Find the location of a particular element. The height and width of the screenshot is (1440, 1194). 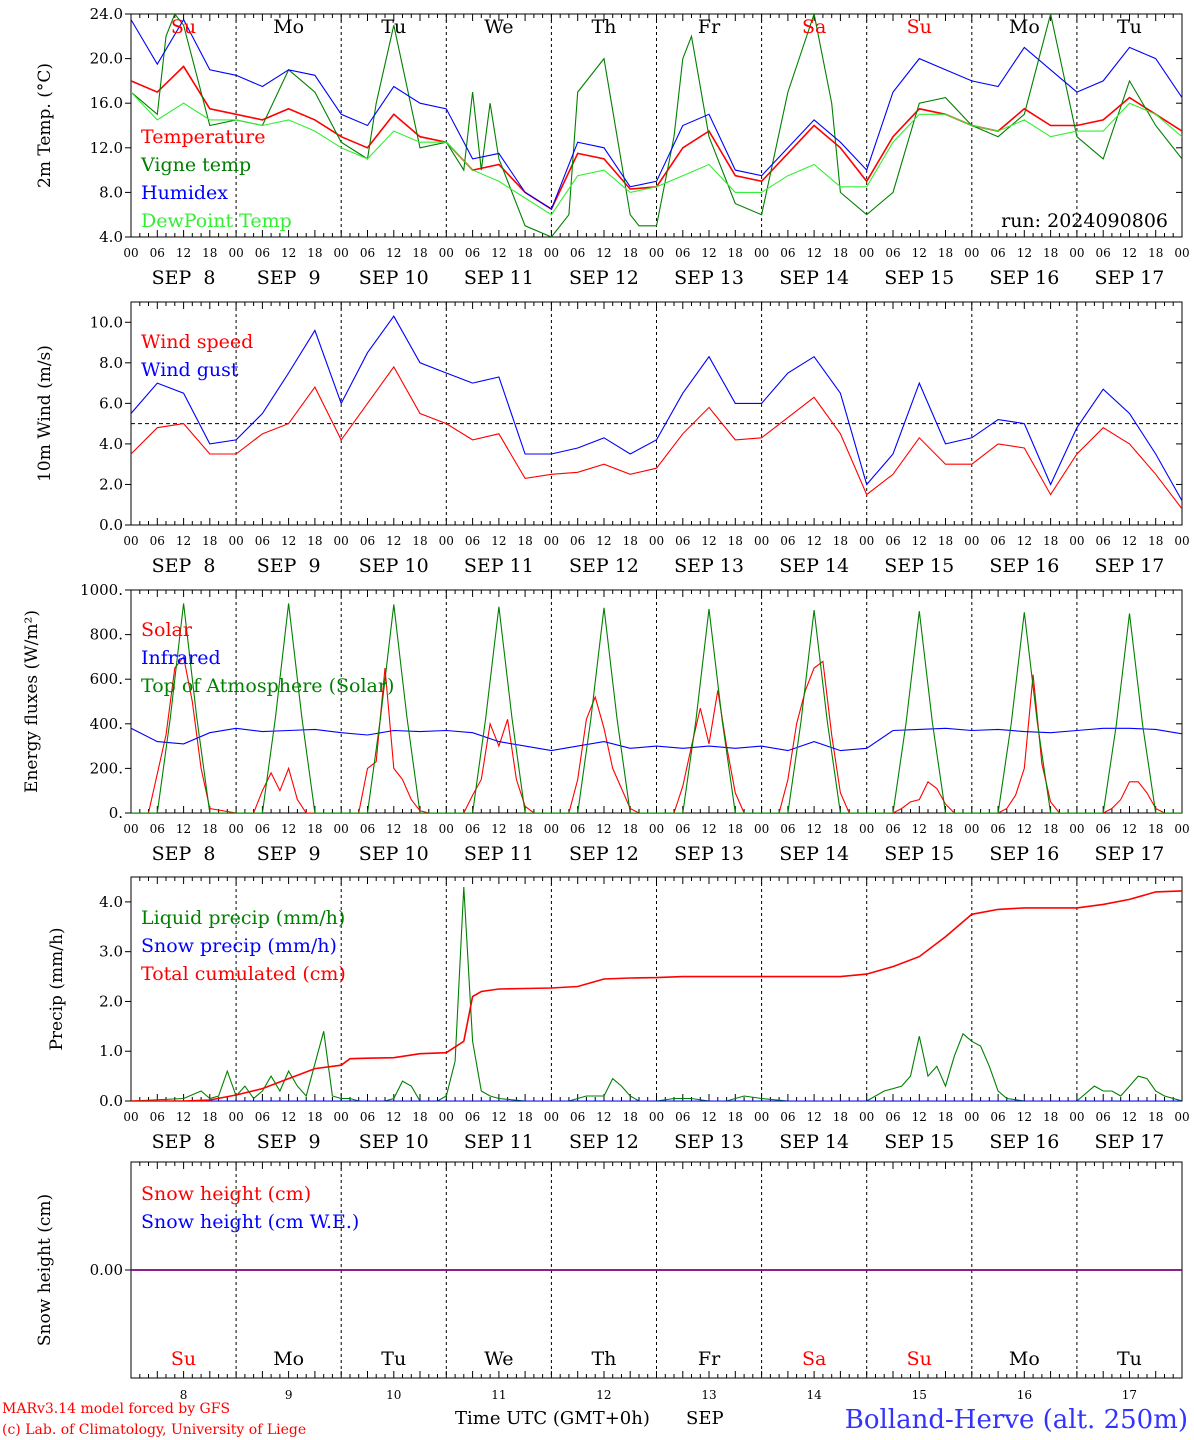

day-name: Su is located at coordinates (919, 27).